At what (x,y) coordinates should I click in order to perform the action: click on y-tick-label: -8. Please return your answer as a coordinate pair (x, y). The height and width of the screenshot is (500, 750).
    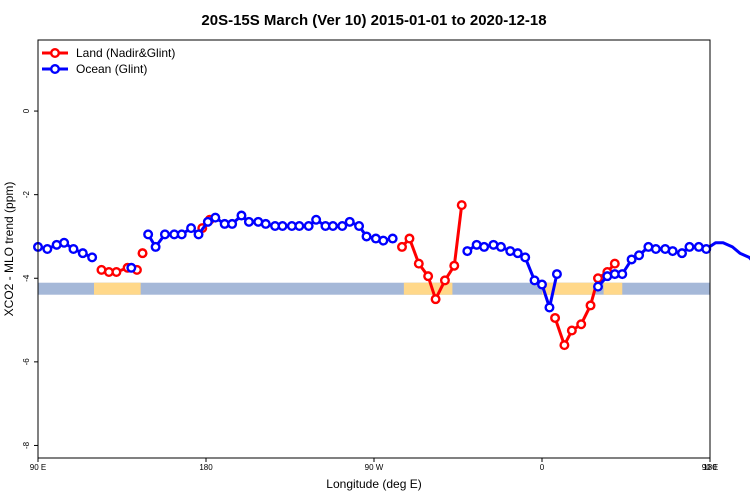
    Looking at the image, I should click on (26, 445).